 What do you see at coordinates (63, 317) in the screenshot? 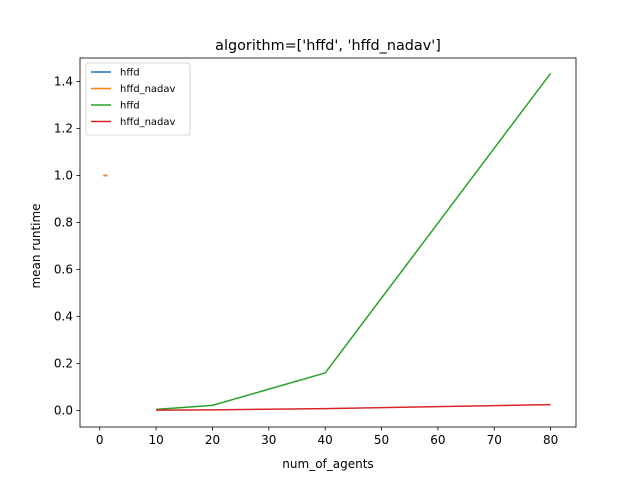
I see `y-tick-label-0.4: 0.4` at bounding box center [63, 317].